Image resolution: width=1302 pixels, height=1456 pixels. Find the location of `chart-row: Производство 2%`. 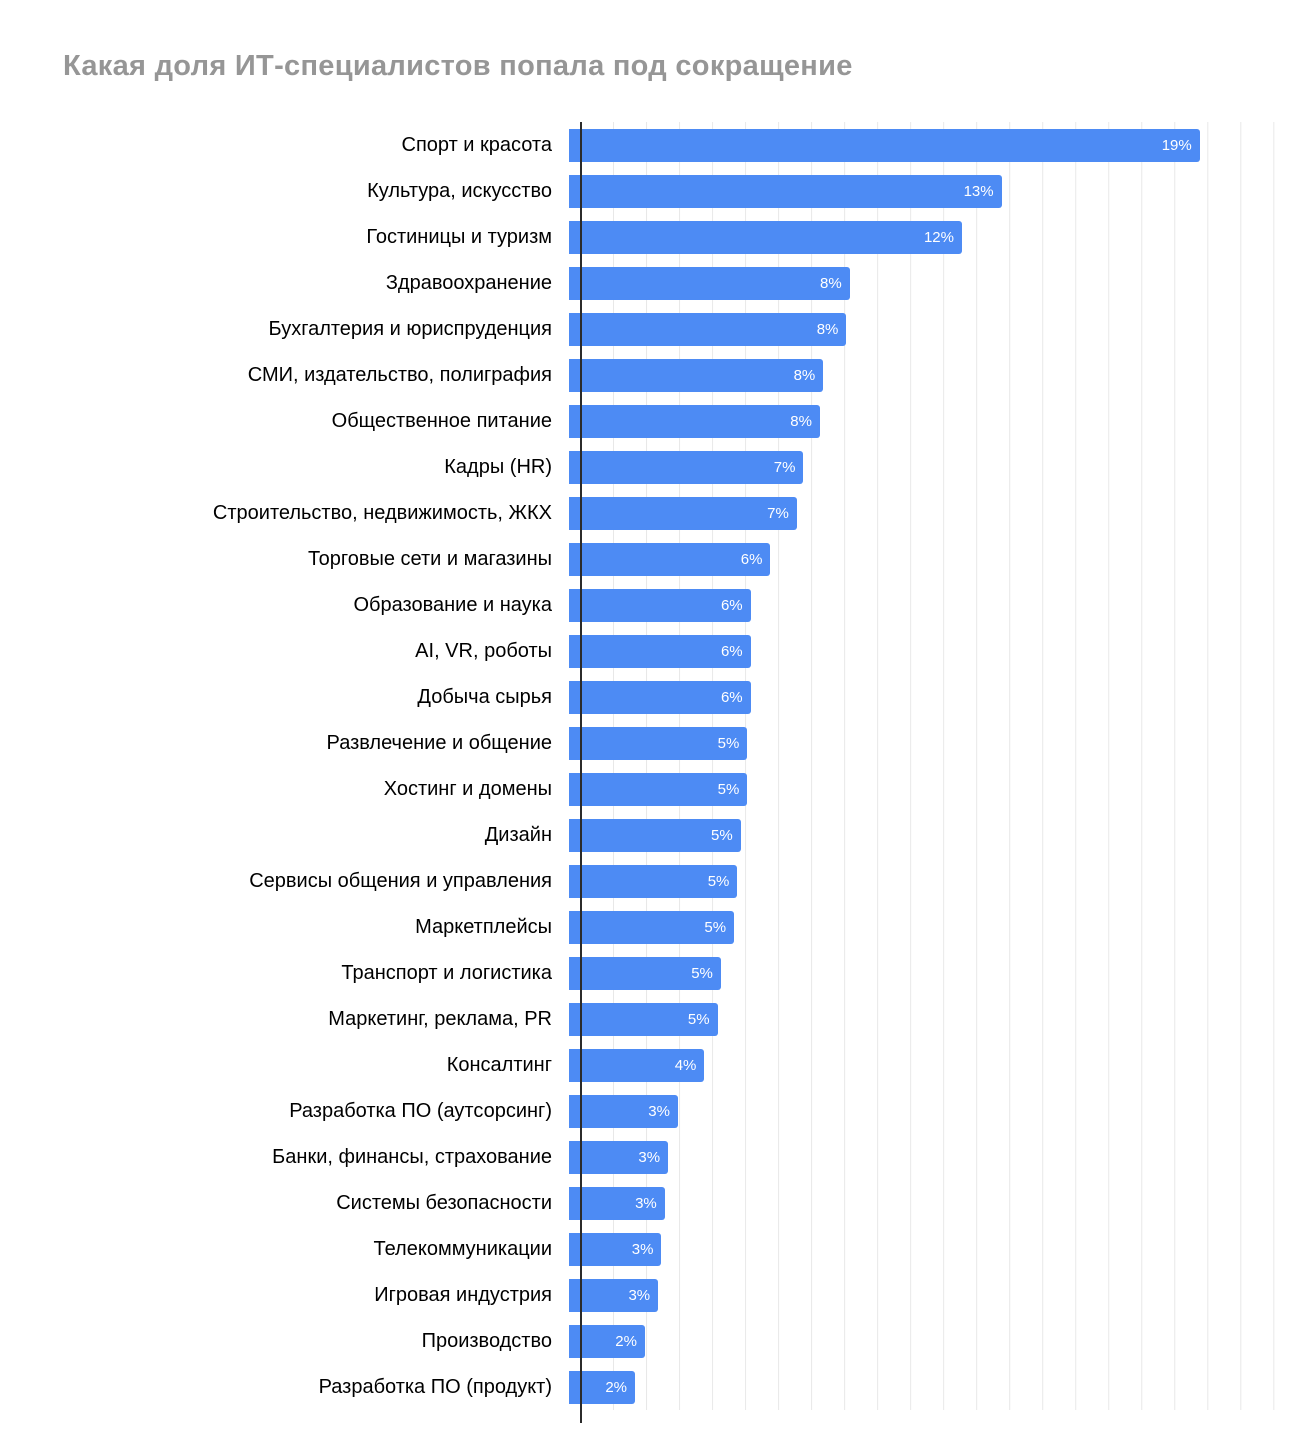

chart-row: Производство 2% is located at coordinates (651, 1341).